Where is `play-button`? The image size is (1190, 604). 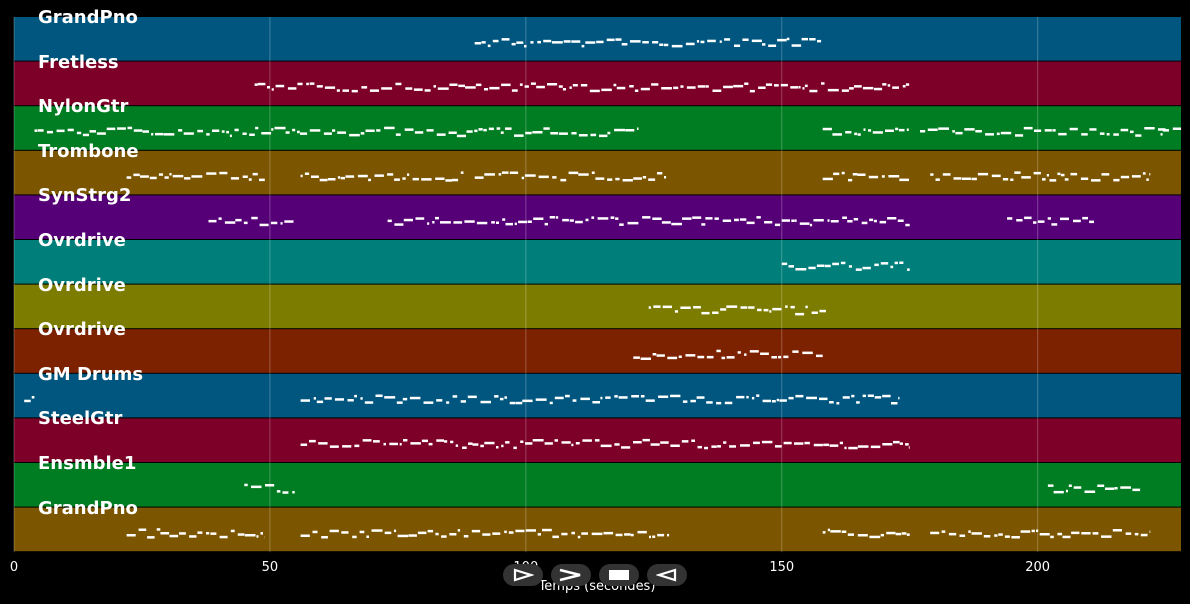 play-button is located at coordinates (523, 575).